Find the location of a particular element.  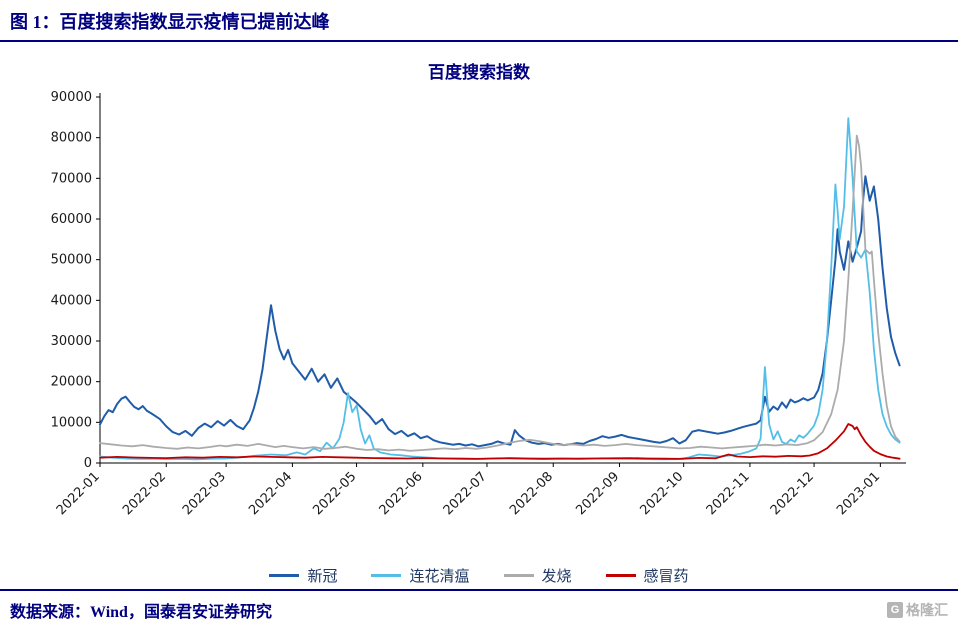

chart-legend: 新冠 连花清瘟 发烧 感冒药 is located at coordinates (479, 575).